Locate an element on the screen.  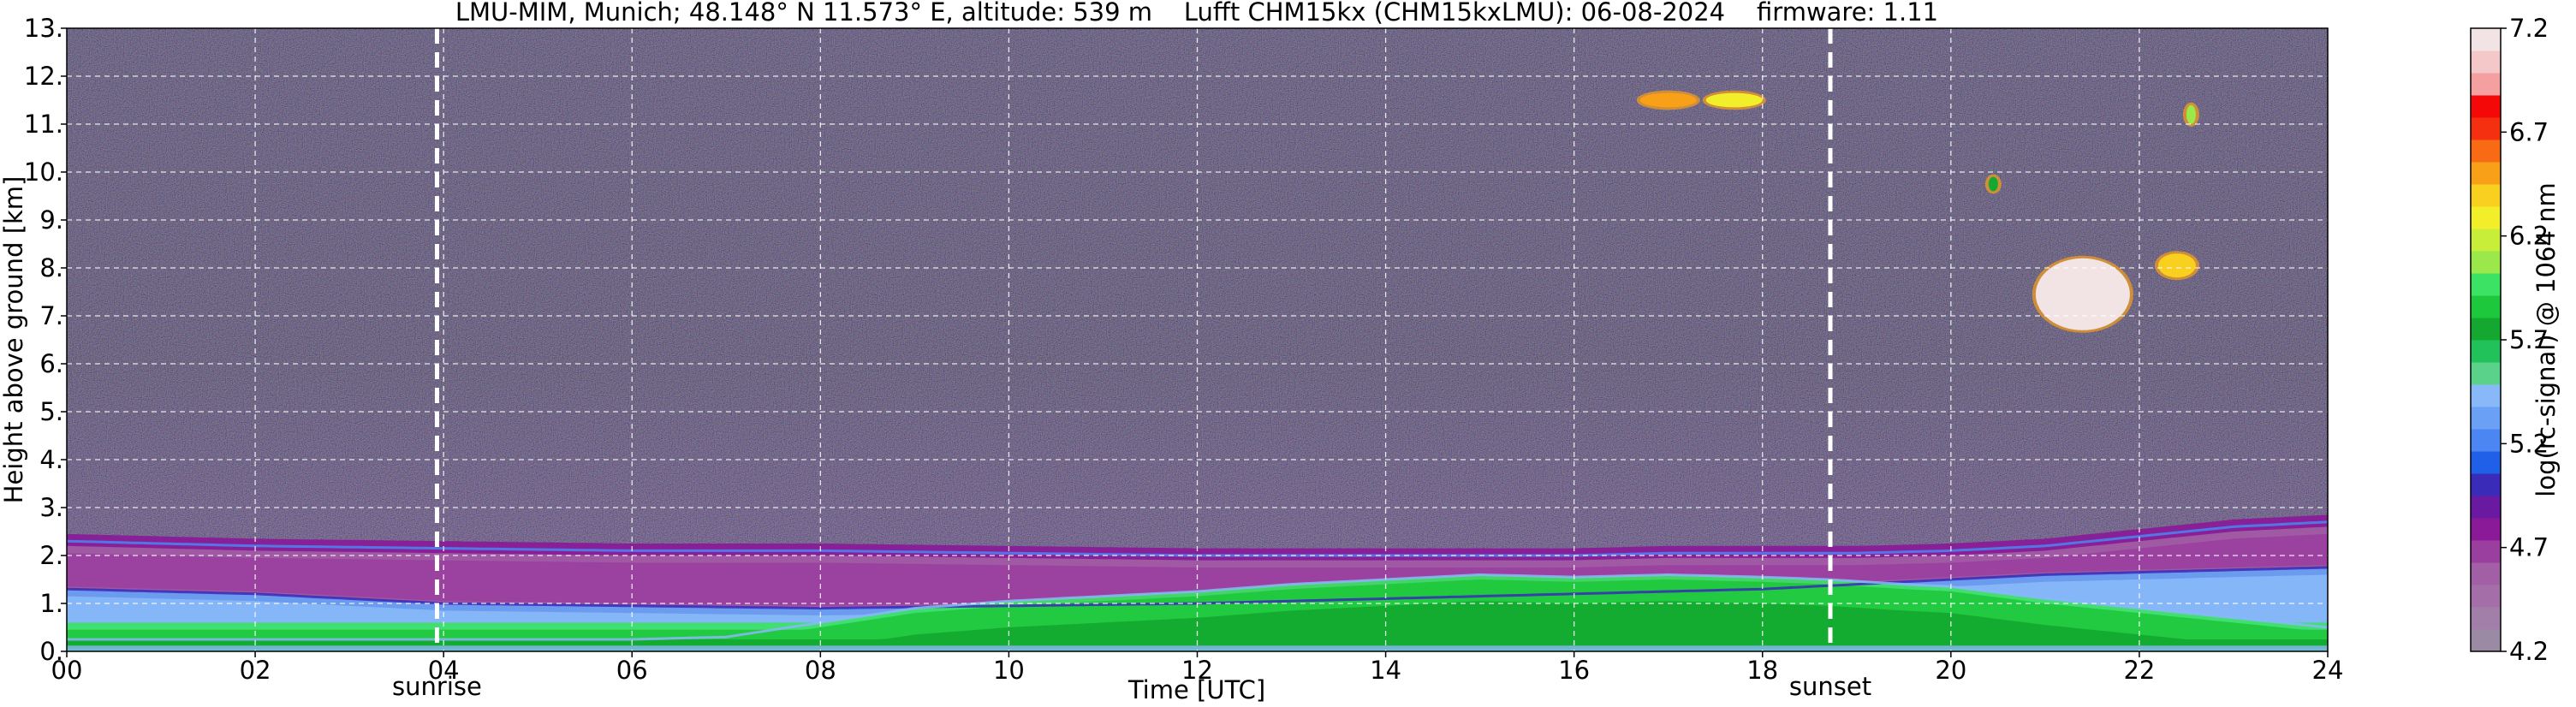
y-tick-label: 5. is located at coordinates (51, 411).